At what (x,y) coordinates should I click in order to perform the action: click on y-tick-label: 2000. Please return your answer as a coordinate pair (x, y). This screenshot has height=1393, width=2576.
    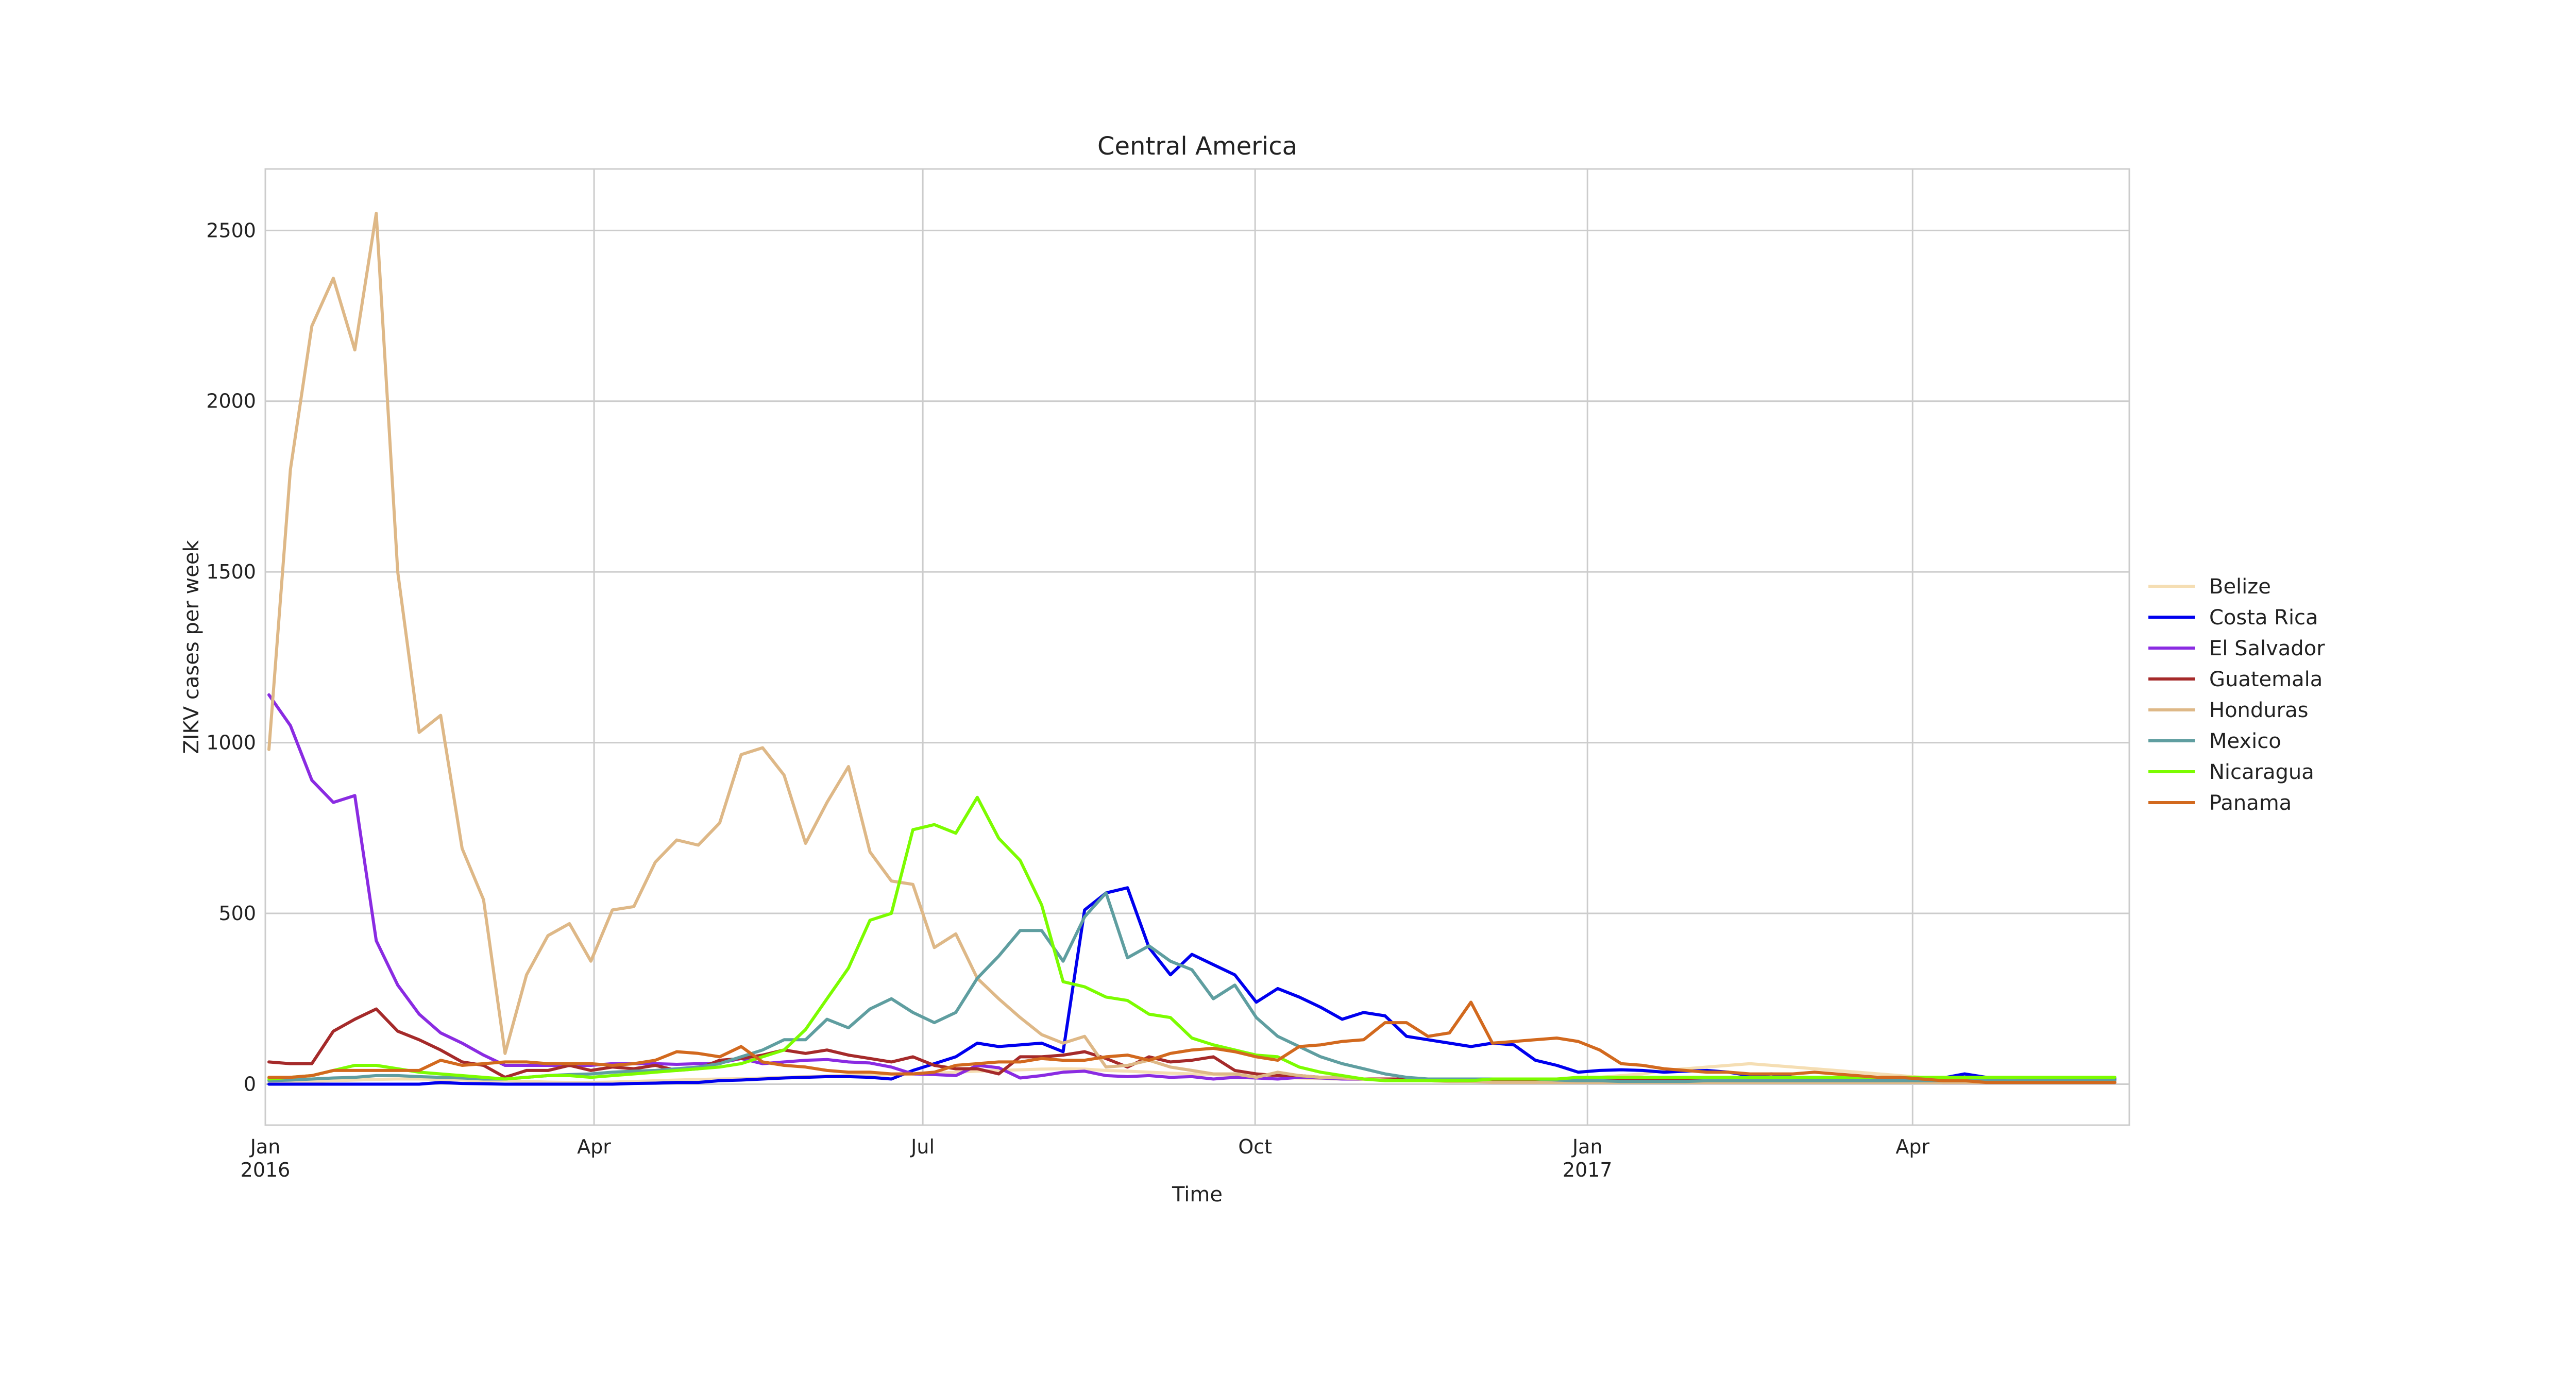
    Looking at the image, I should click on (231, 401).